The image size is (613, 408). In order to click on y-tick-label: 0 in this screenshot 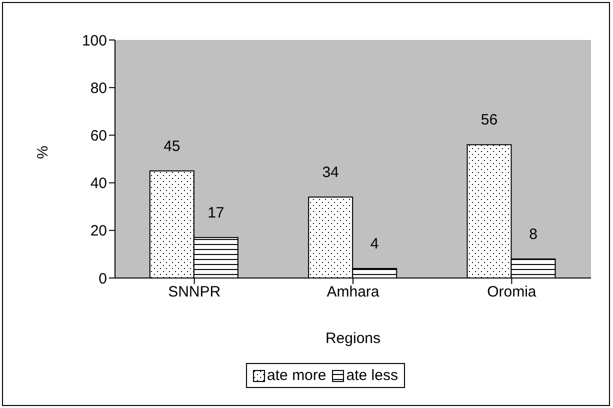, I will do `click(102, 279)`.